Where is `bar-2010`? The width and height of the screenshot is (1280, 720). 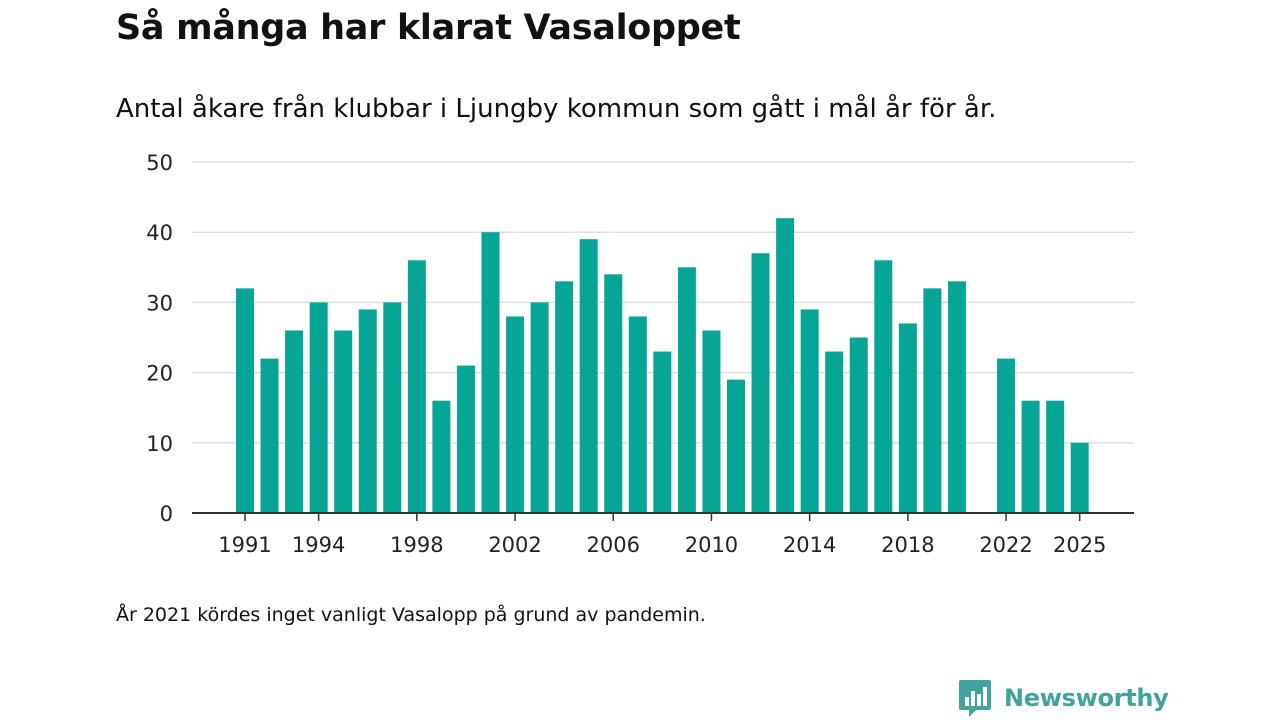
bar-2010 is located at coordinates (711, 421).